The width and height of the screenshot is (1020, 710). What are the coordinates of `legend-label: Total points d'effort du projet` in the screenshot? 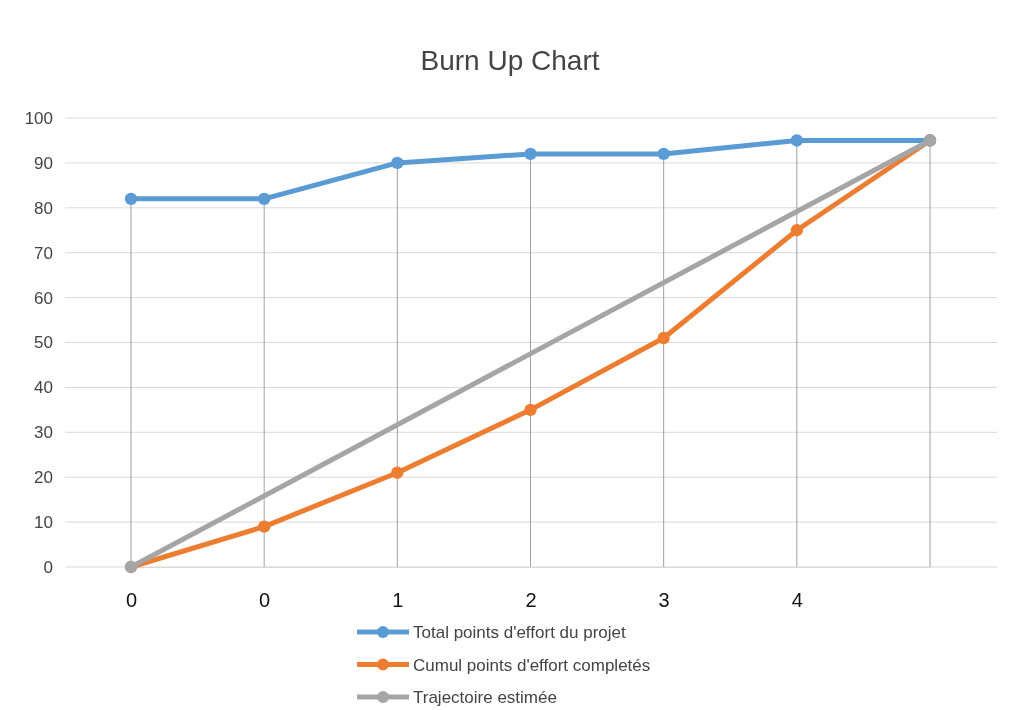 It's located at (520, 632).